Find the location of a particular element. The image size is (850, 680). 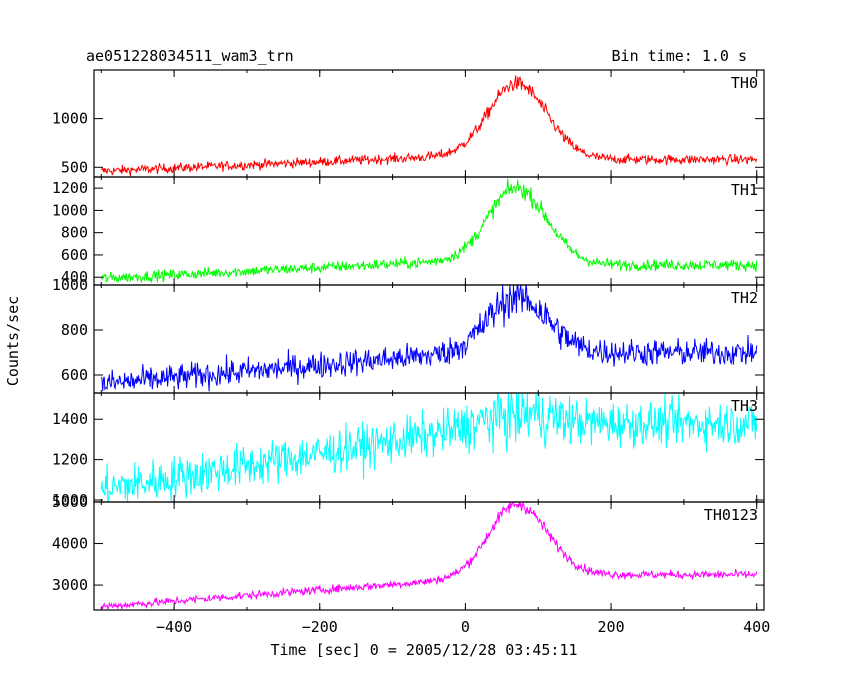

chart-title: ae051228034511_wam3_trn is located at coordinates (190, 56).